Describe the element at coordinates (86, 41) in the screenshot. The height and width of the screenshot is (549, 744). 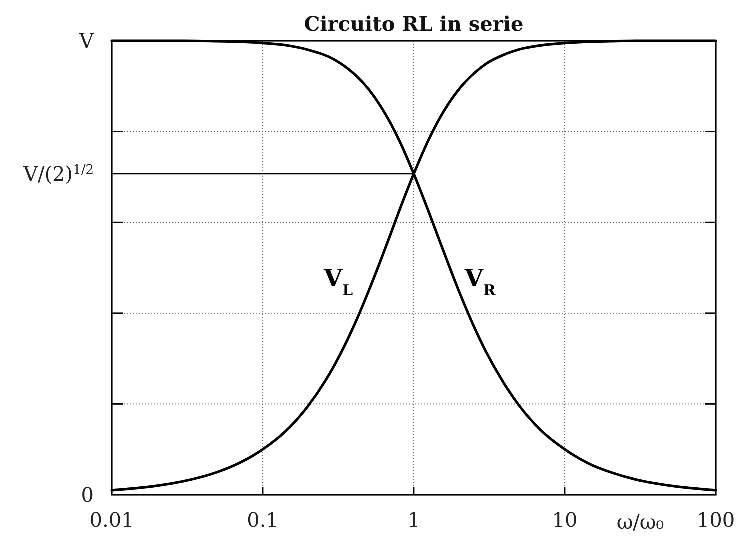
I see `text: V` at that location.